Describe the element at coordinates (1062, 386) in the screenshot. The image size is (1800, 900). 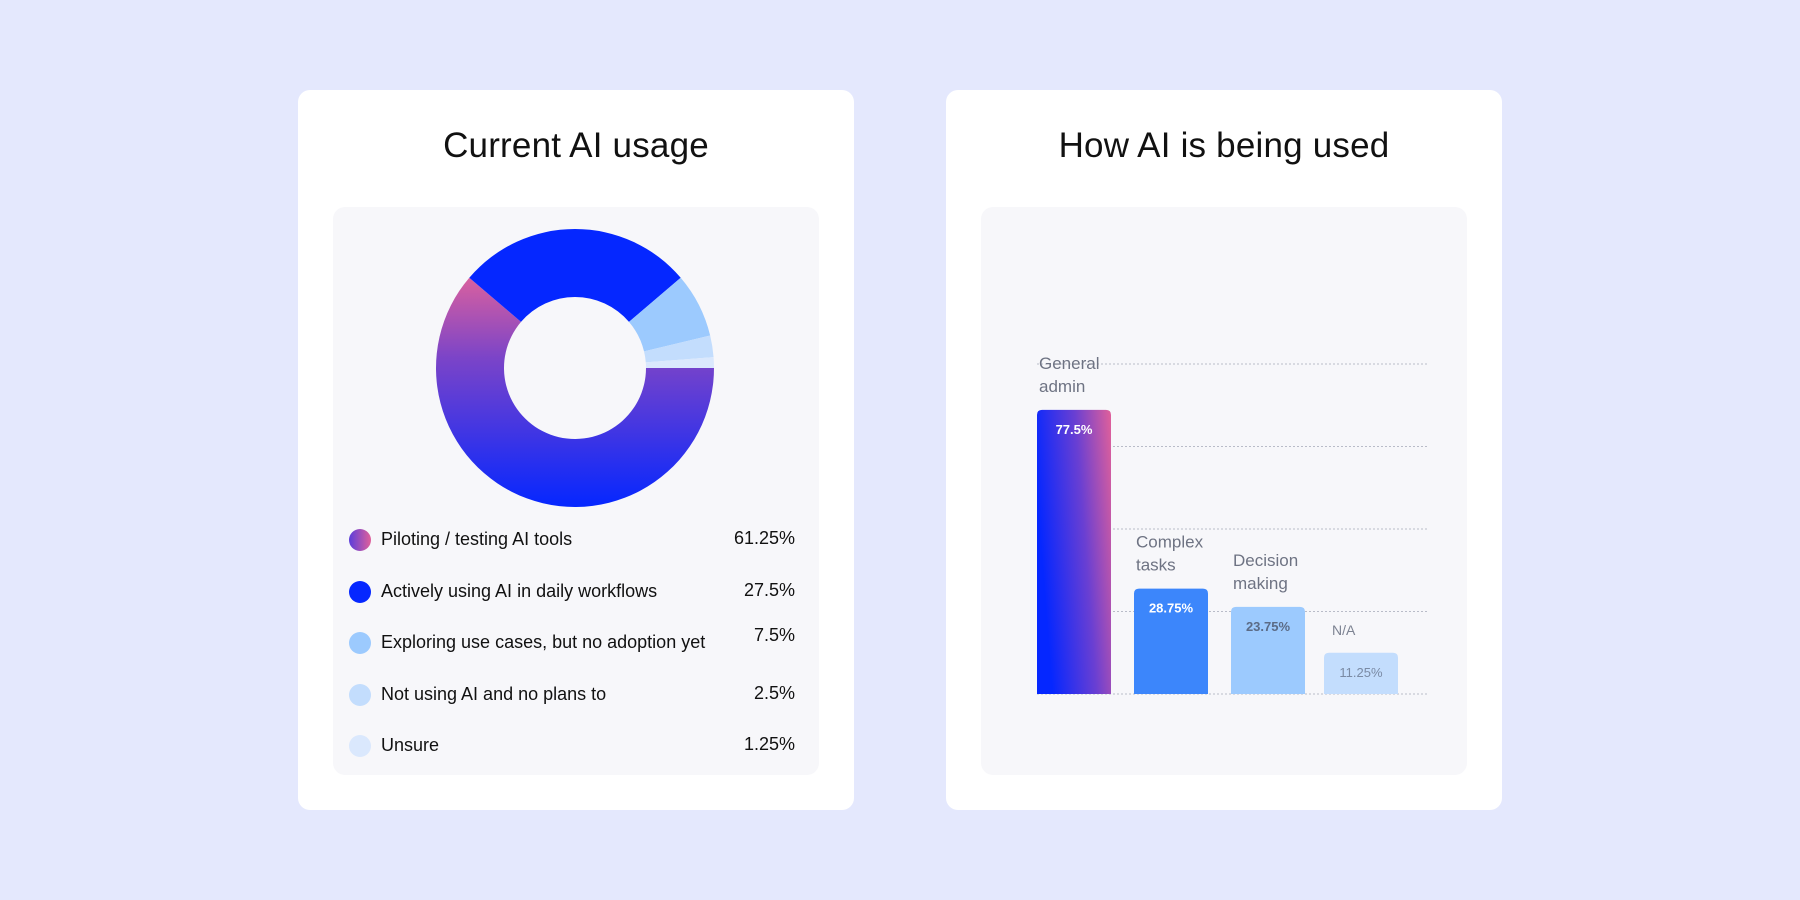
I see `bar-category-label: admin` at that location.